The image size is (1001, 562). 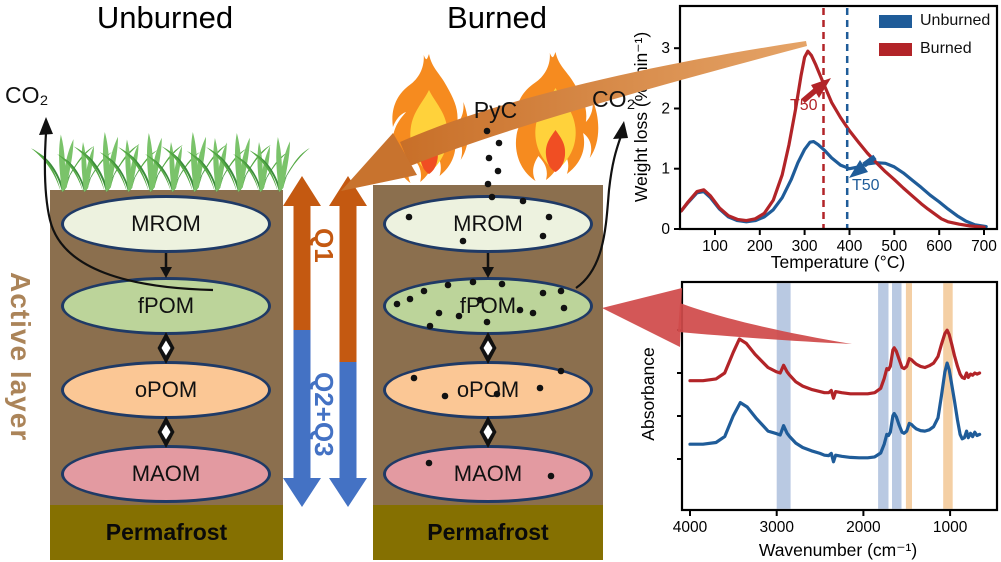 What do you see at coordinates (165, 17) in the screenshot?
I see `unburned-title: Unburned` at bounding box center [165, 17].